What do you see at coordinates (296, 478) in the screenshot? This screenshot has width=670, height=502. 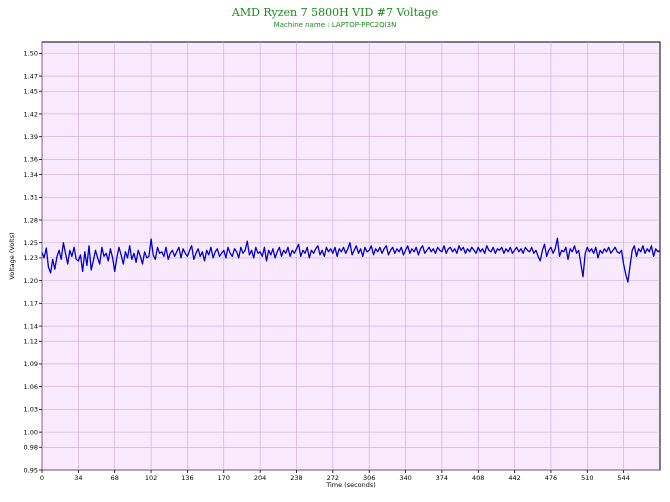 I see `x-tick-label: 238` at bounding box center [296, 478].